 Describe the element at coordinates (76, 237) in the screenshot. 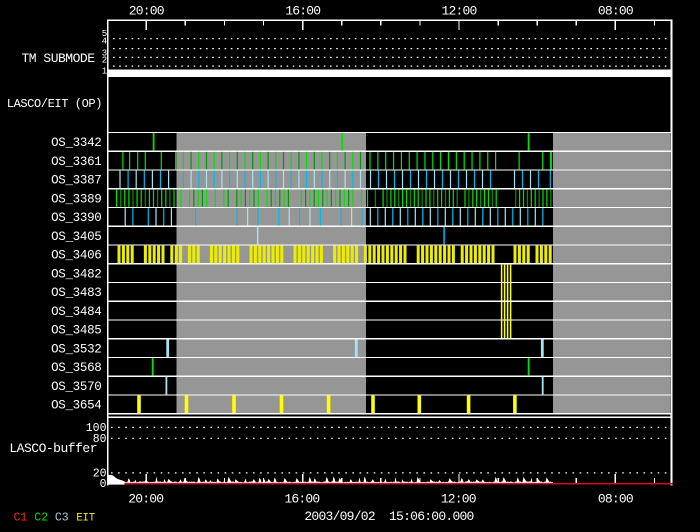

I see `svg-text: OS_3405` at that location.